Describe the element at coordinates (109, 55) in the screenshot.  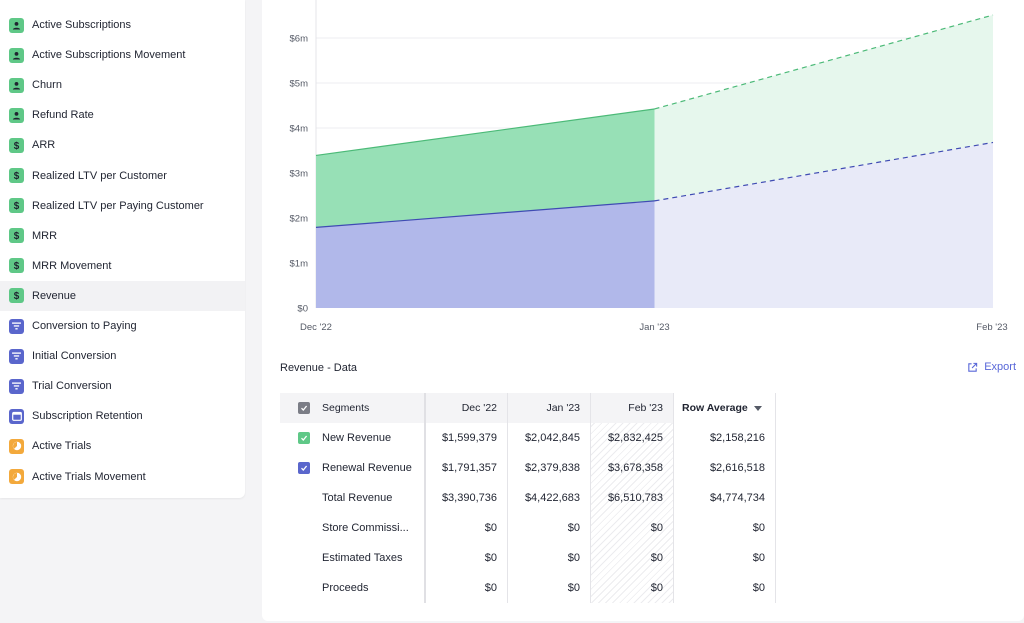
I see `sidebar-item-label: Active Subscriptions Movement` at that location.